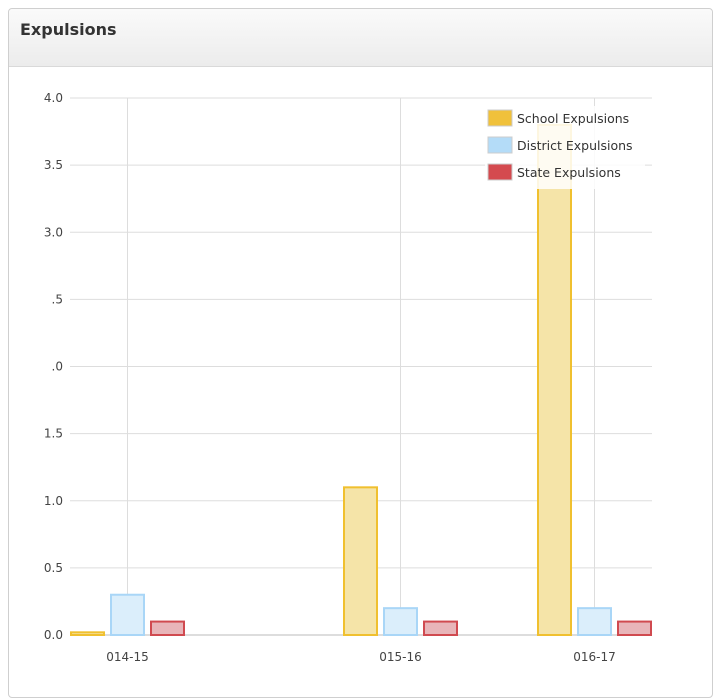 The image size is (716, 698). What do you see at coordinates (575, 145) in the screenshot?
I see `legend-label: District Expulsions` at bounding box center [575, 145].